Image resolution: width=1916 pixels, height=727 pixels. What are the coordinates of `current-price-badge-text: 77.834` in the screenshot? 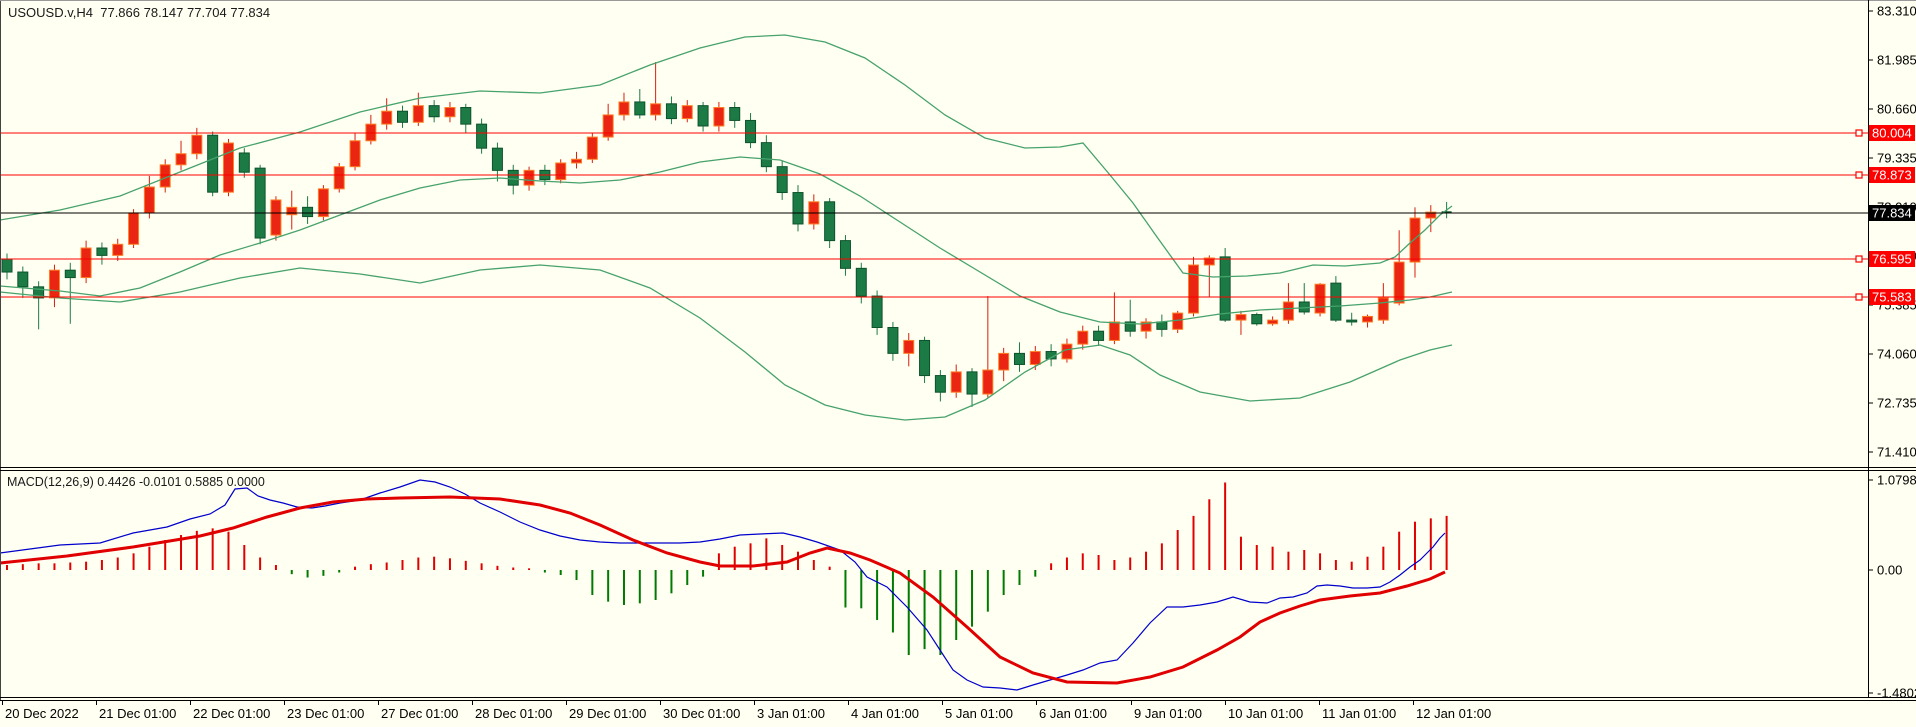 It's located at (1892, 213).